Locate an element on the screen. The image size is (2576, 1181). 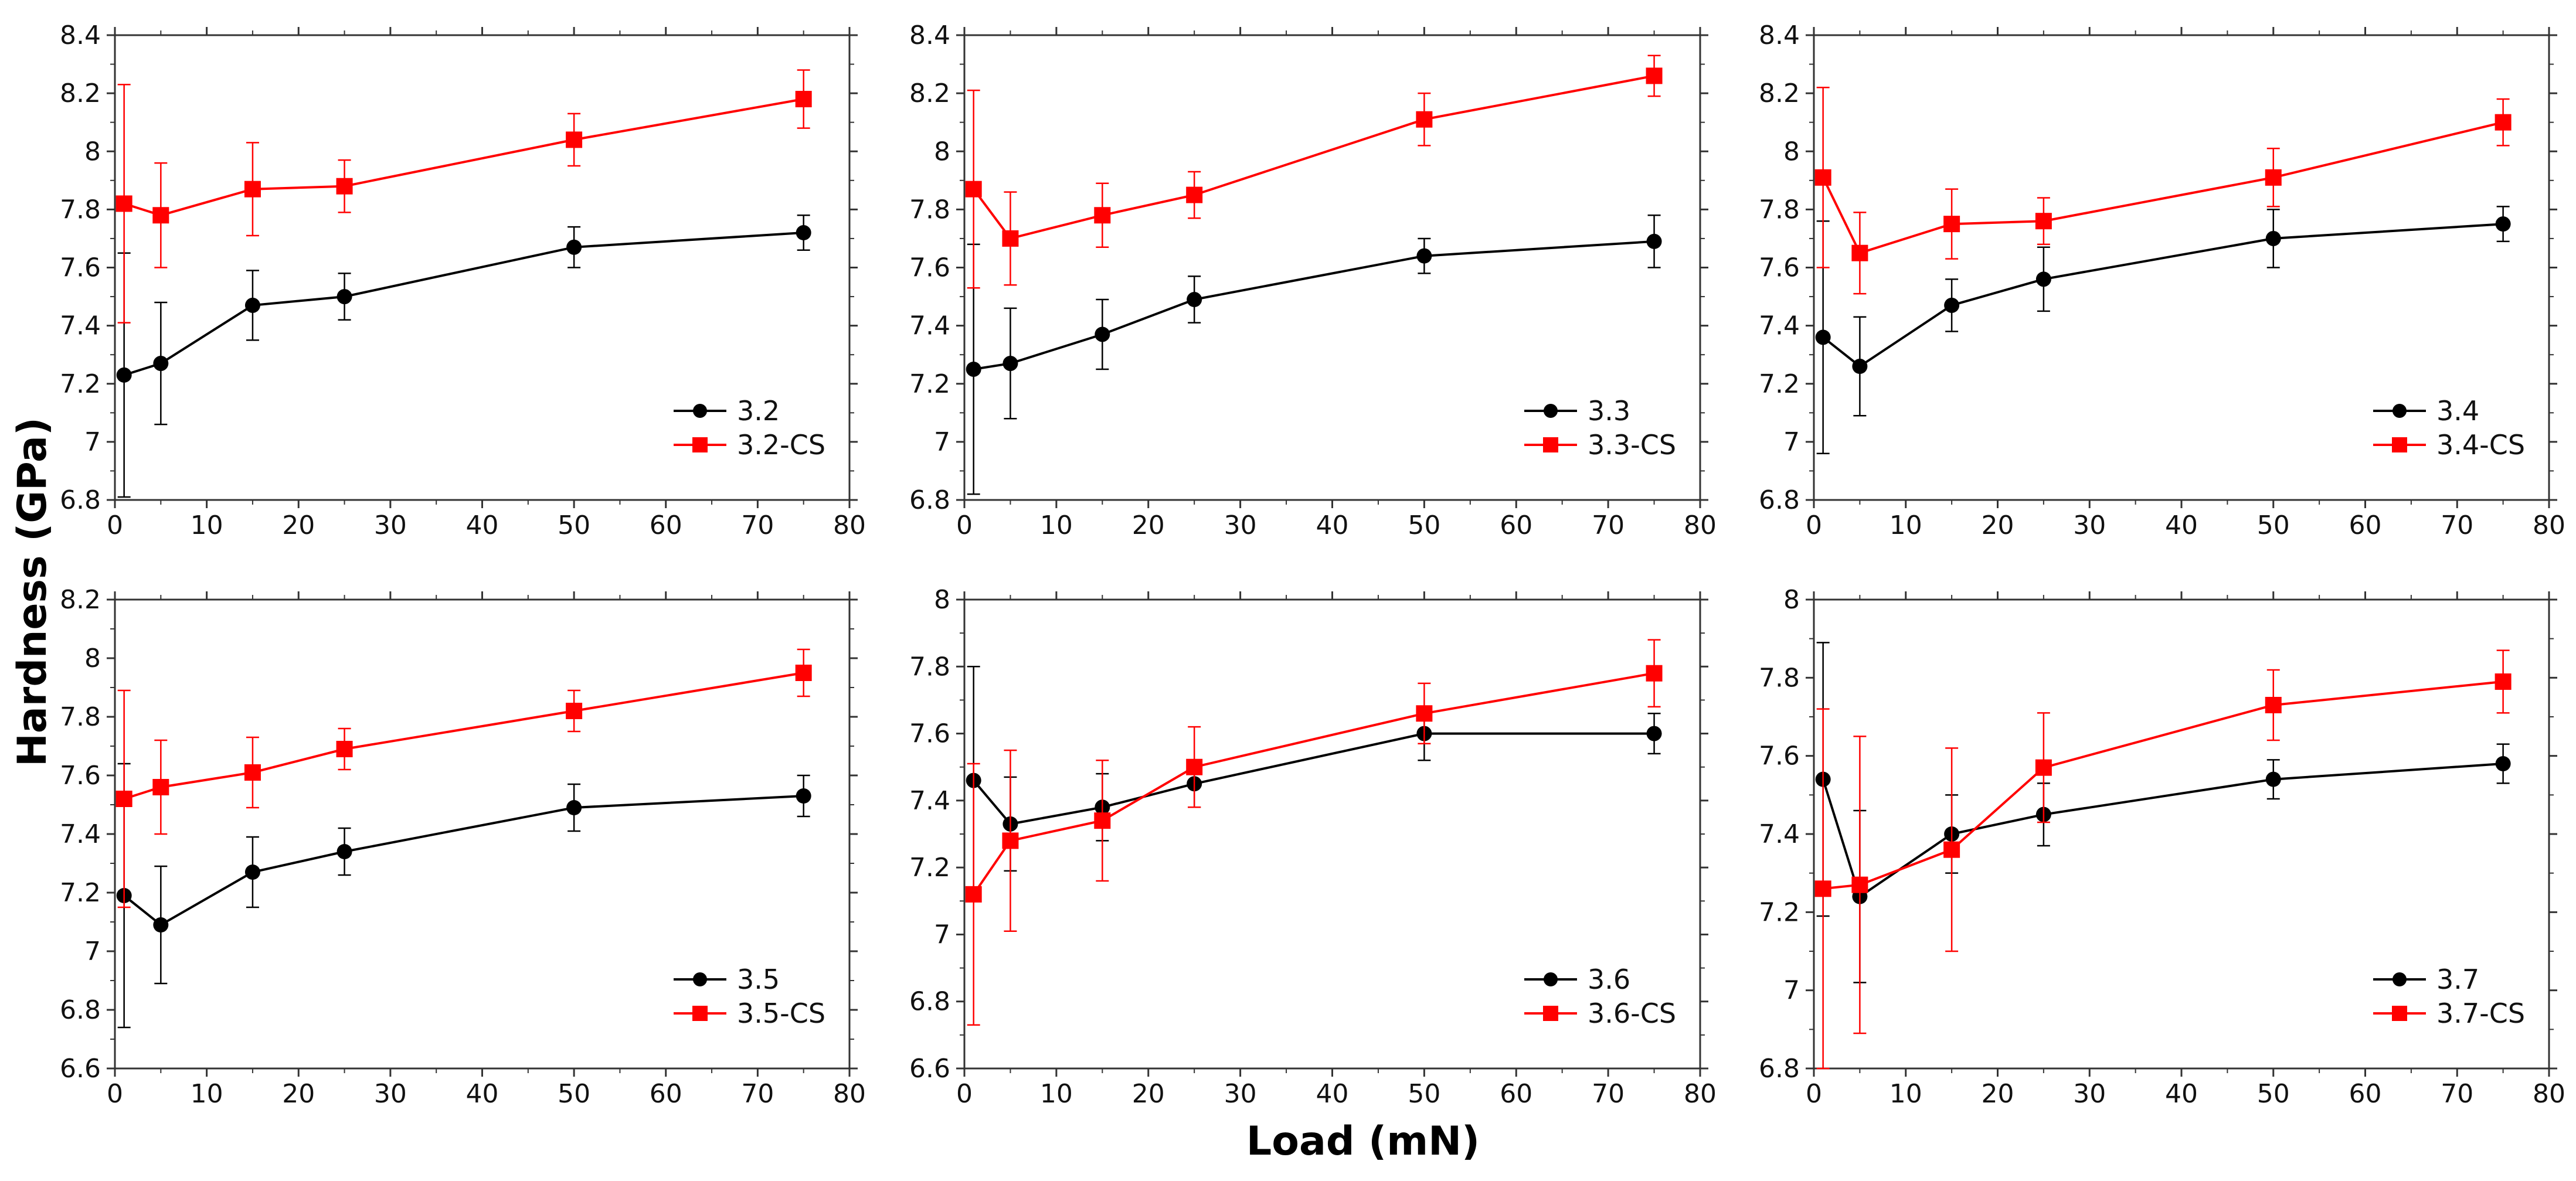
x-axis-title: Load (mN) is located at coordinates (1363, 1141).